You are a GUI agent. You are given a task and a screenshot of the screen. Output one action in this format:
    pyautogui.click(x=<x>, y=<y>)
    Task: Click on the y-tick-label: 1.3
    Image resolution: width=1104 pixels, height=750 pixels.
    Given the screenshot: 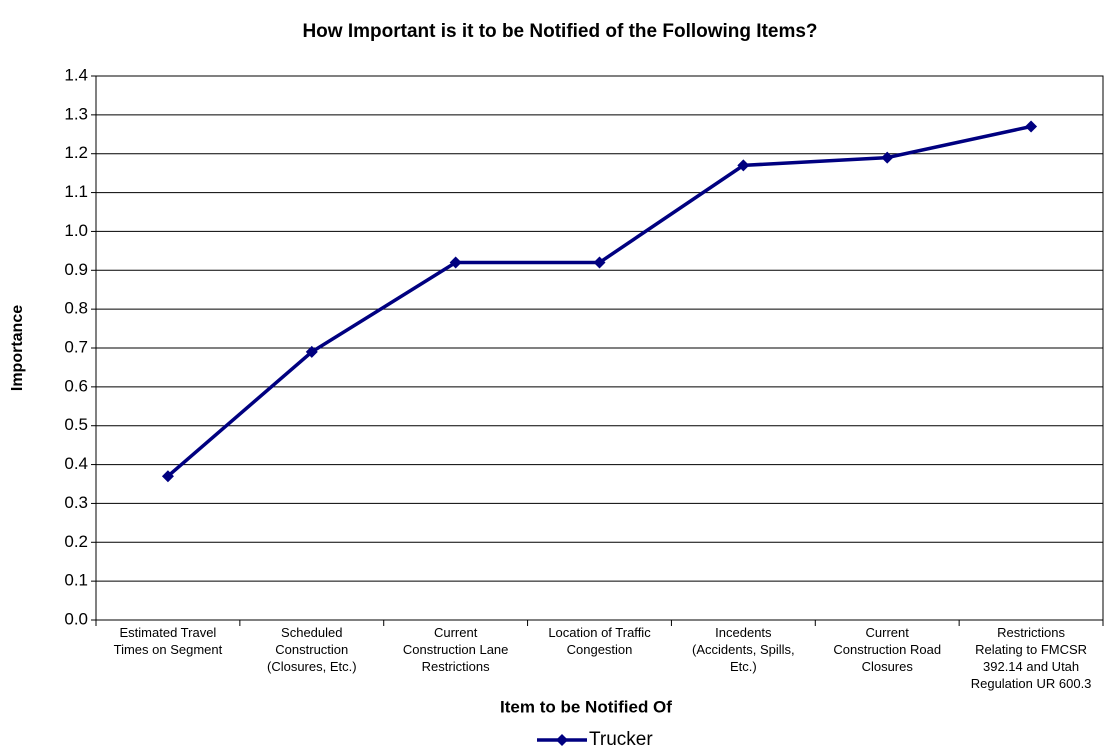 What is the action you would take?
    pyautogui.click(x=76, y=113)
    